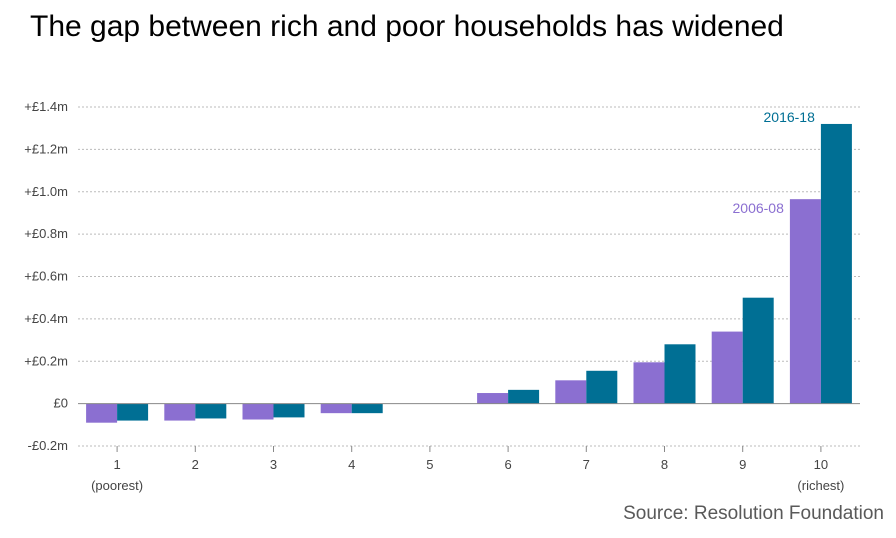 This screenshot has height=538, width=896. What do you see at coordinates (664, 464) in the screenshot?
I see `x-tick-label: 8` at bounding box center [664, 464].